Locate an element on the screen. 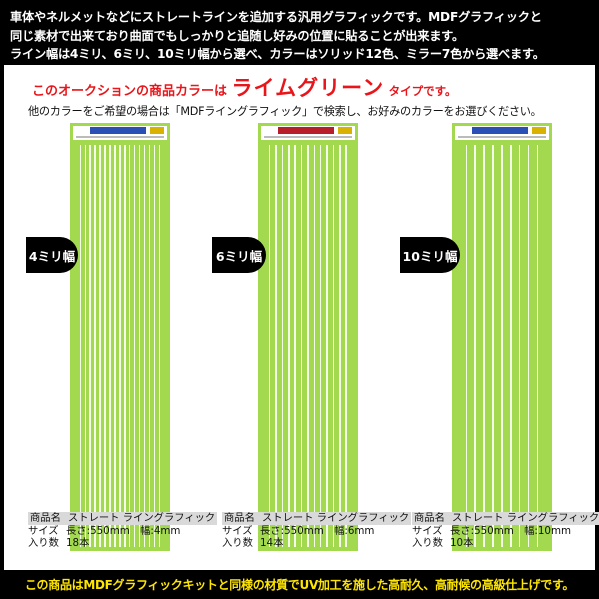  product-sheet-4mm is located at coordinates (120, 337).